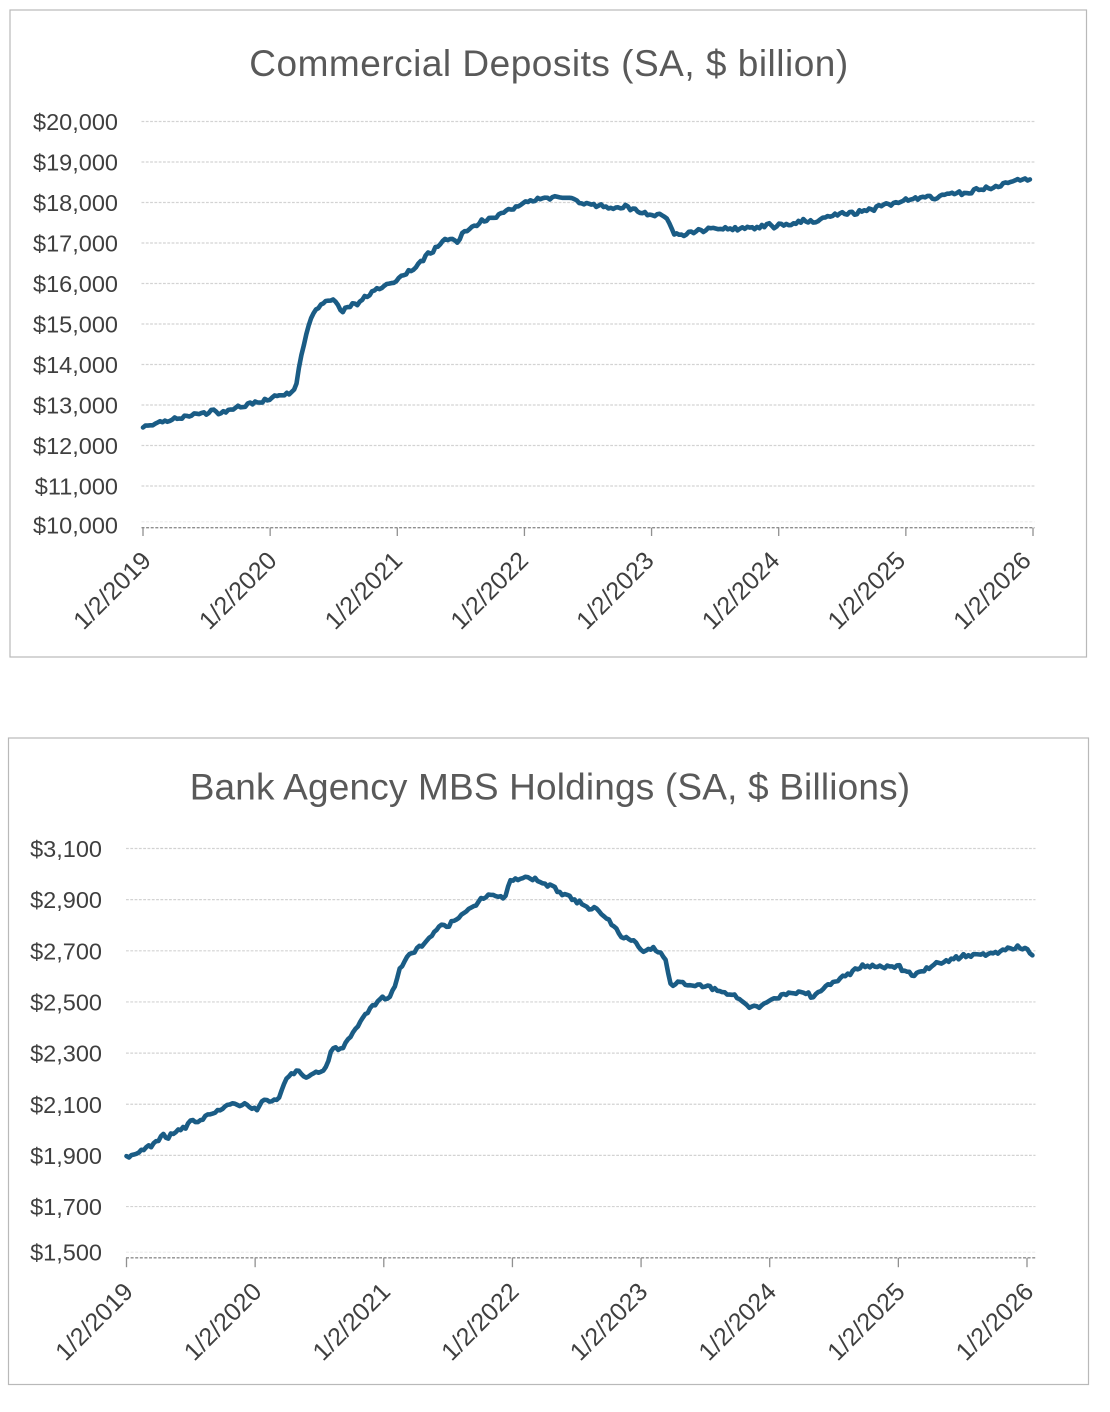 This screenshot has height=1412, width=1110. What do you see at coordinates (75, 122) in the screenshot?
I see `svg-text: $20,000` at bounding box center [75, 122].